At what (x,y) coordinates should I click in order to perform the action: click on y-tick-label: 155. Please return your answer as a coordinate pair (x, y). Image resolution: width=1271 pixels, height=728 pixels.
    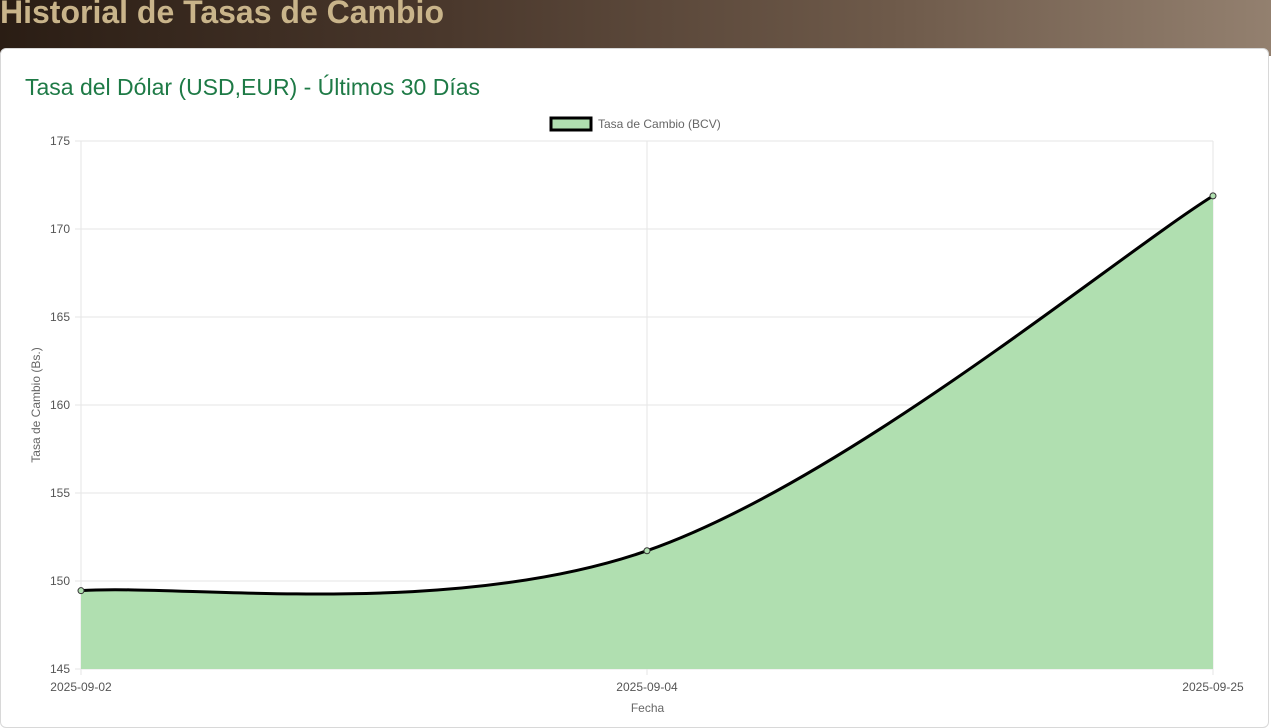
    Looking at the image, I should click on (60, 493).